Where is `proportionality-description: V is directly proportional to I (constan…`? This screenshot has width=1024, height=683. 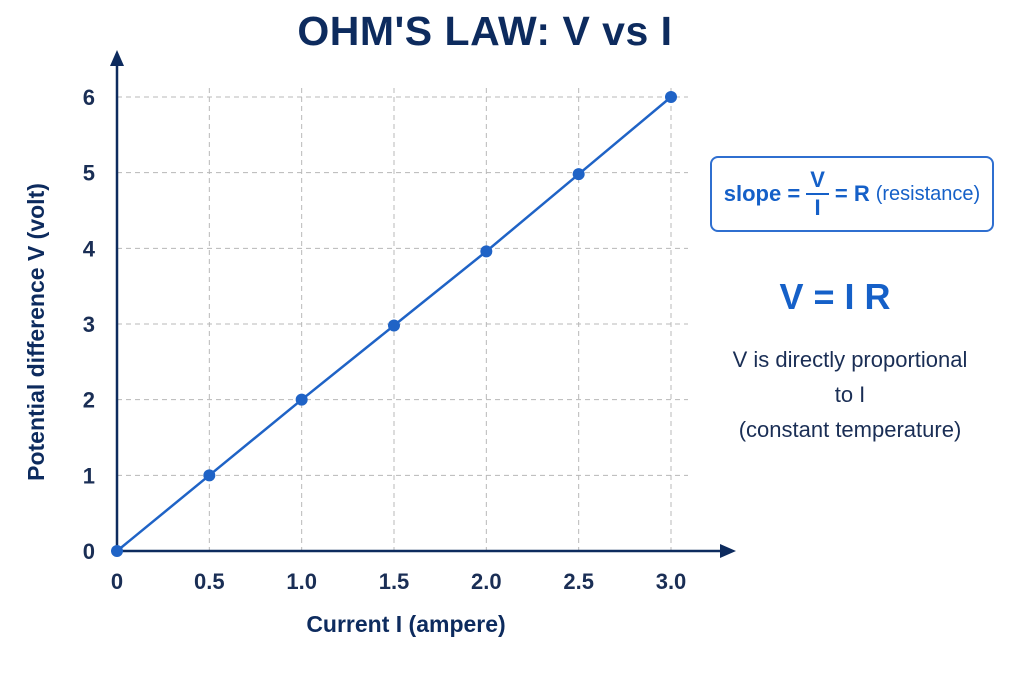 proportionality-description: V is directly proportional to I (constan… is located at coordinates (850, 394).